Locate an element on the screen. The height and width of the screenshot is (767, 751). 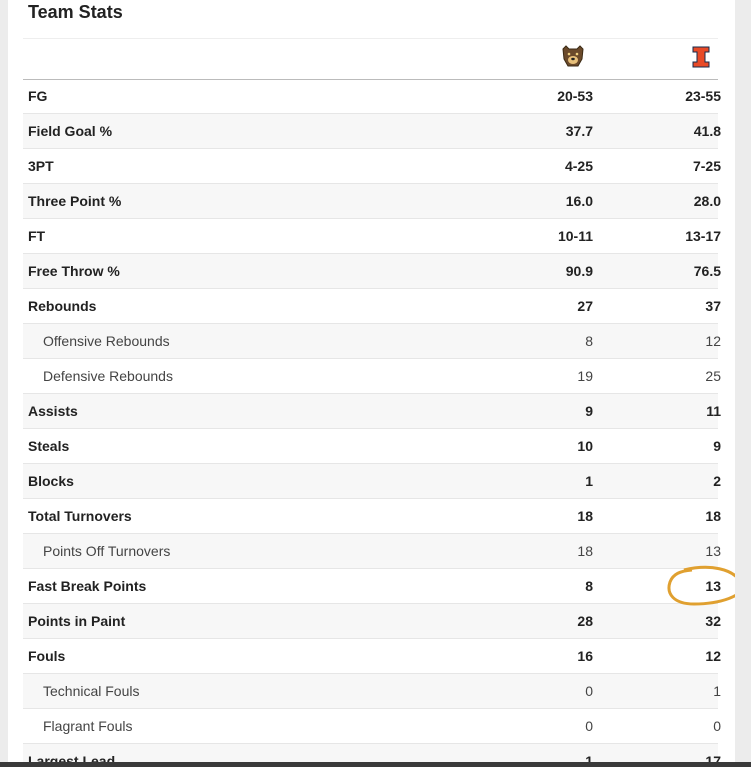
home-value: 1 is located at coordinates (717, 691).